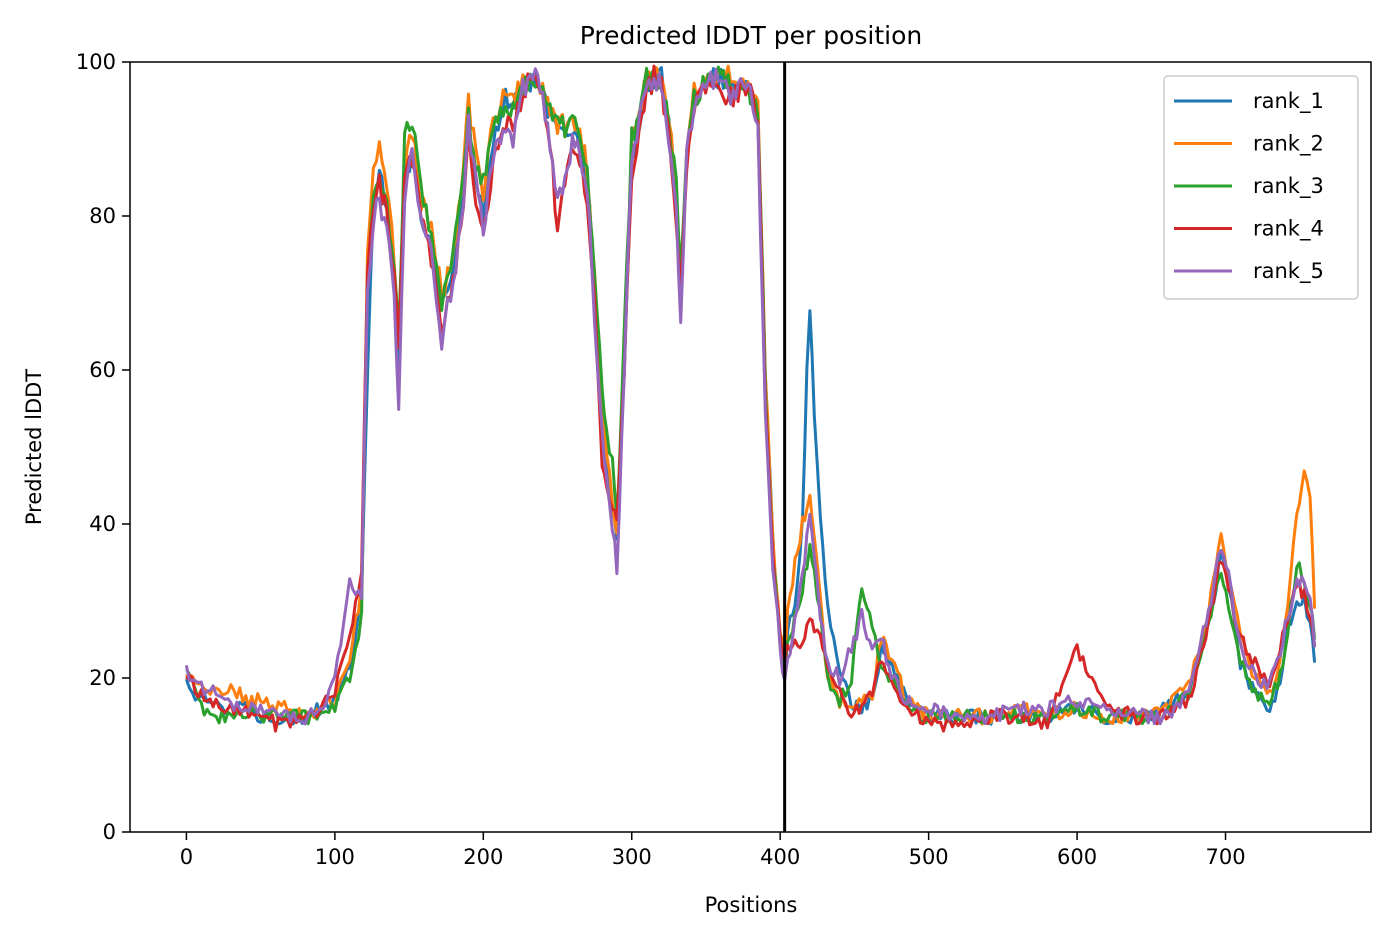 Image resolution: width=1391 pixels, height=939 pixels. What do you see at coordinates (34, 447) in the screenshot?
I see `y-axis-label: Predicted lDDT` at bounding box center [34, 447].